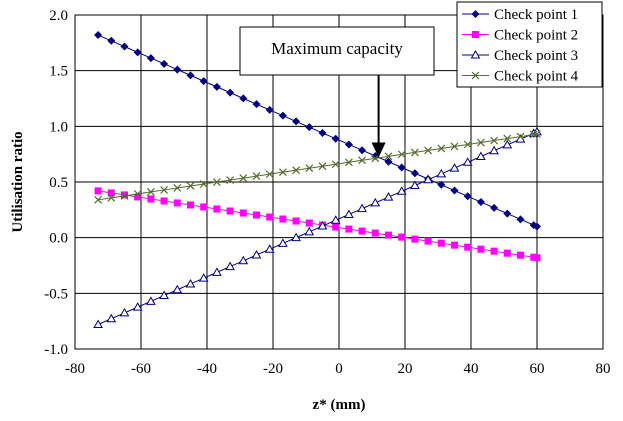 The image size is (623, 421). I want to click on legend-marker, so click(475, 14).